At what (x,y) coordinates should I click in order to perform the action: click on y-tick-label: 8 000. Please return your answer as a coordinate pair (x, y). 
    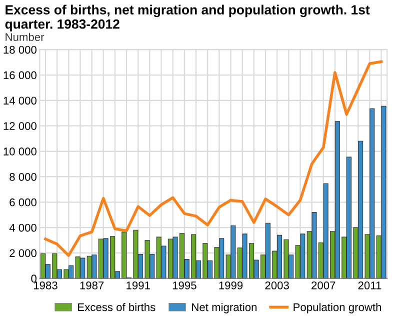
    Looking at the image, I should click on (23, 176).